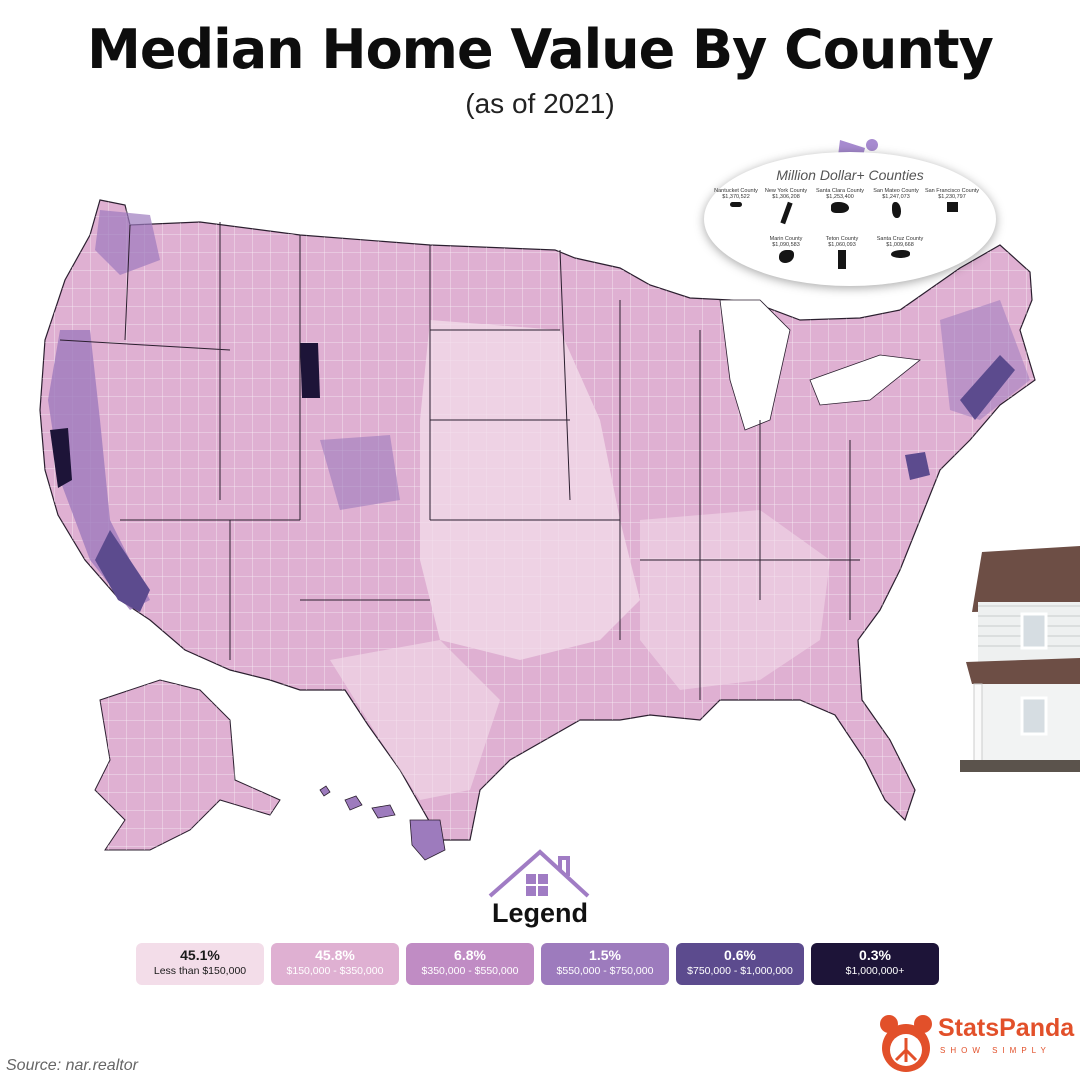 The width and height of the screenshot is (1080, 1080). Describe the element at coordinates (786, 191) in the screenshot. I see `county-name: New York County` at that location.